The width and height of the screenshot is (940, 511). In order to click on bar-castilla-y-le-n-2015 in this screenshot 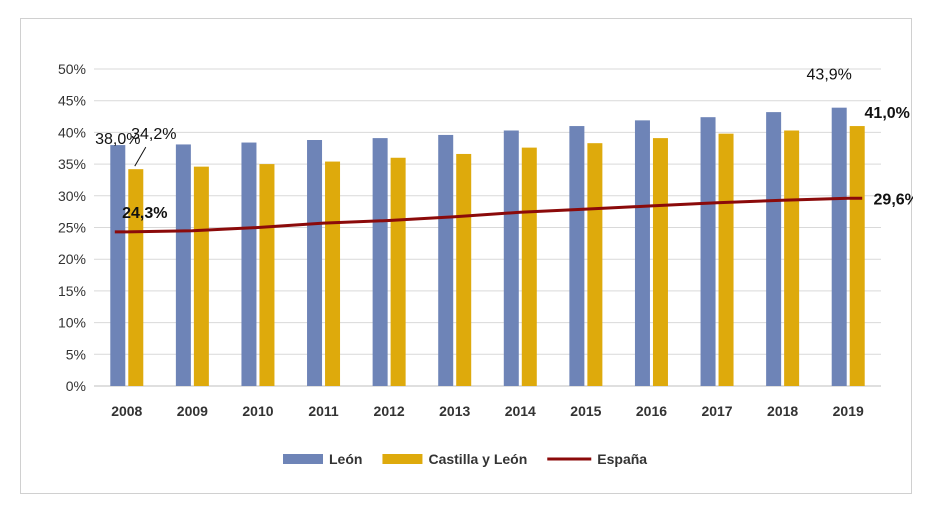, I will do `click(595, 264)`.